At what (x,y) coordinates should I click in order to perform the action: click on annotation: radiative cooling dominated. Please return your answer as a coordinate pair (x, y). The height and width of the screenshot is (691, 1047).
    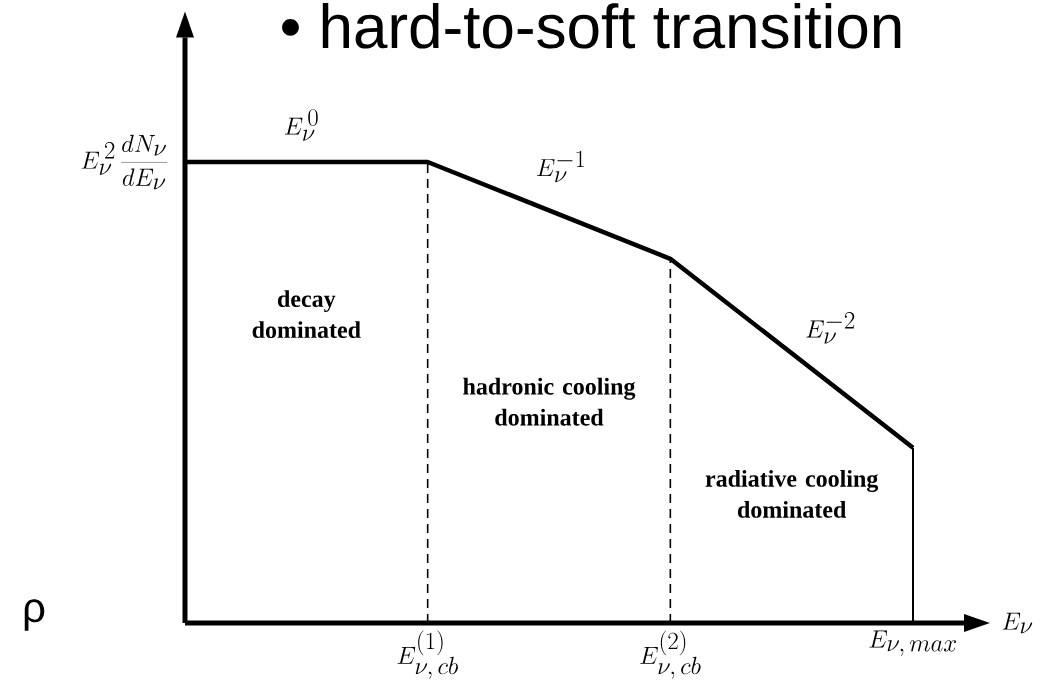
    Looking at the image, I should click on (792, 493).